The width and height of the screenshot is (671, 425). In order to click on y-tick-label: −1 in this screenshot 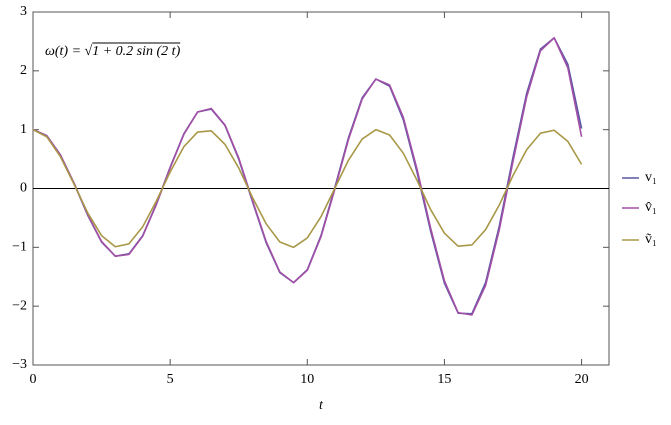, I will do `click(19, 247)`.